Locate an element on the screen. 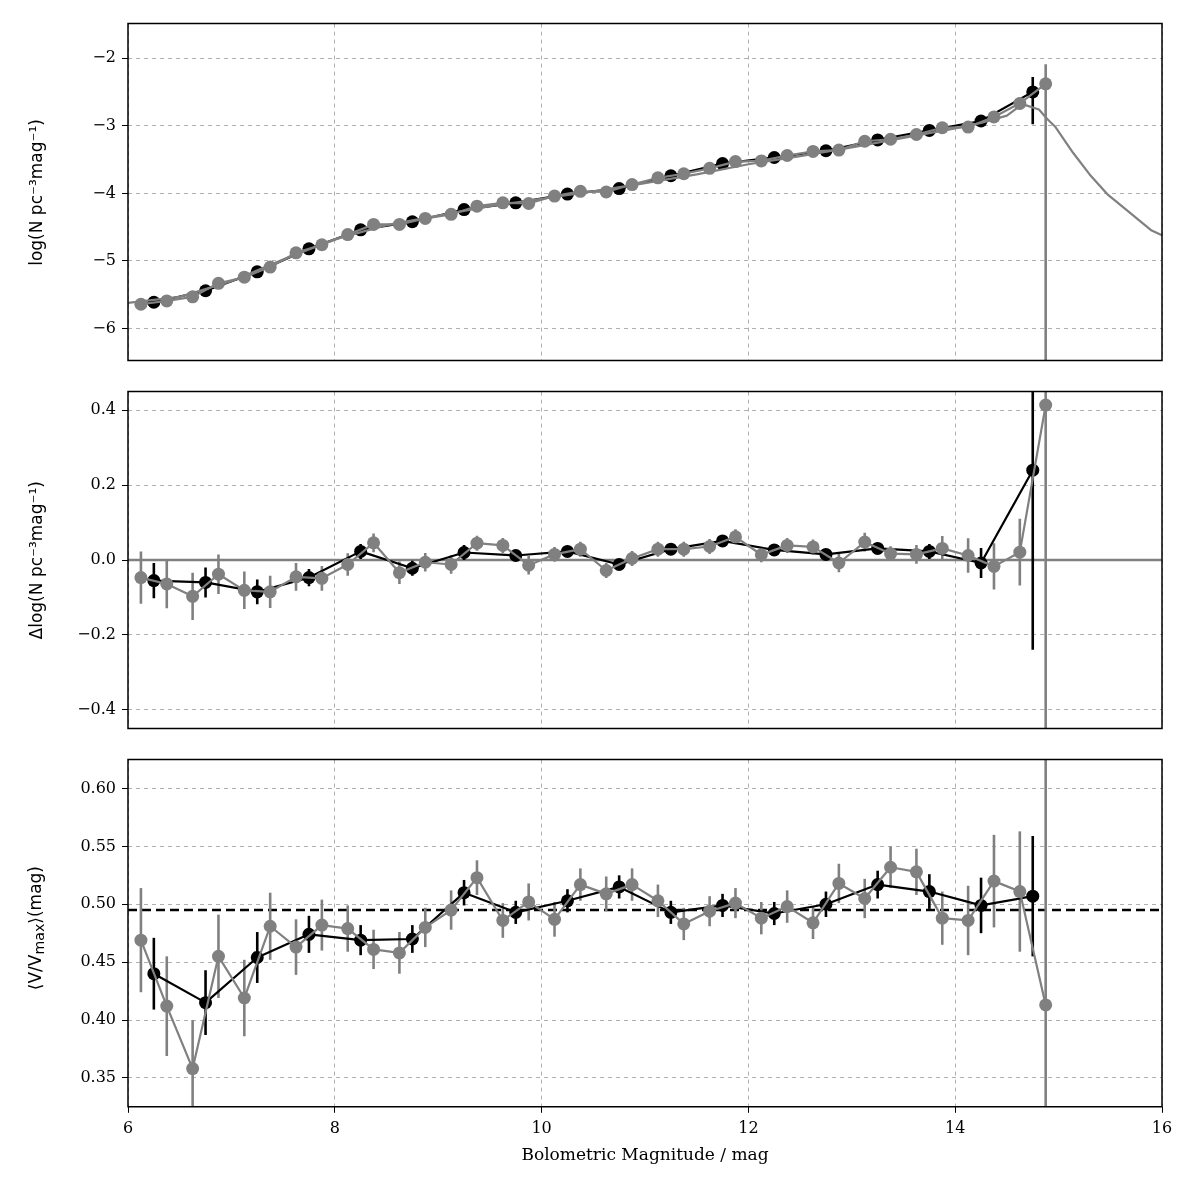 This screenshot has width=1200, height=1200. y-tick-label: −4 is located at coordinates (104, 192).